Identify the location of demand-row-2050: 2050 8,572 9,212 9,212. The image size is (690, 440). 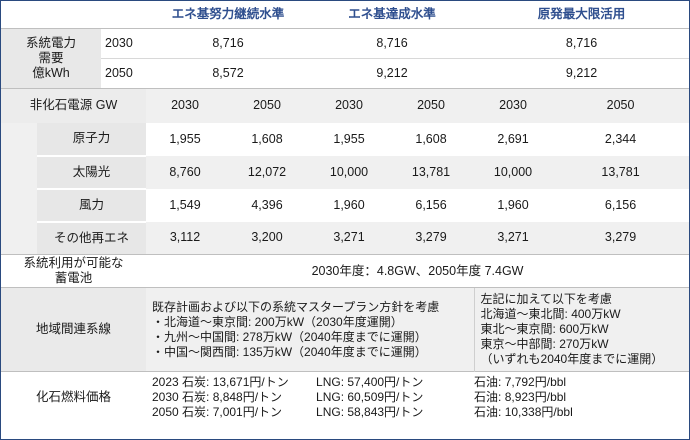
(345, 73).